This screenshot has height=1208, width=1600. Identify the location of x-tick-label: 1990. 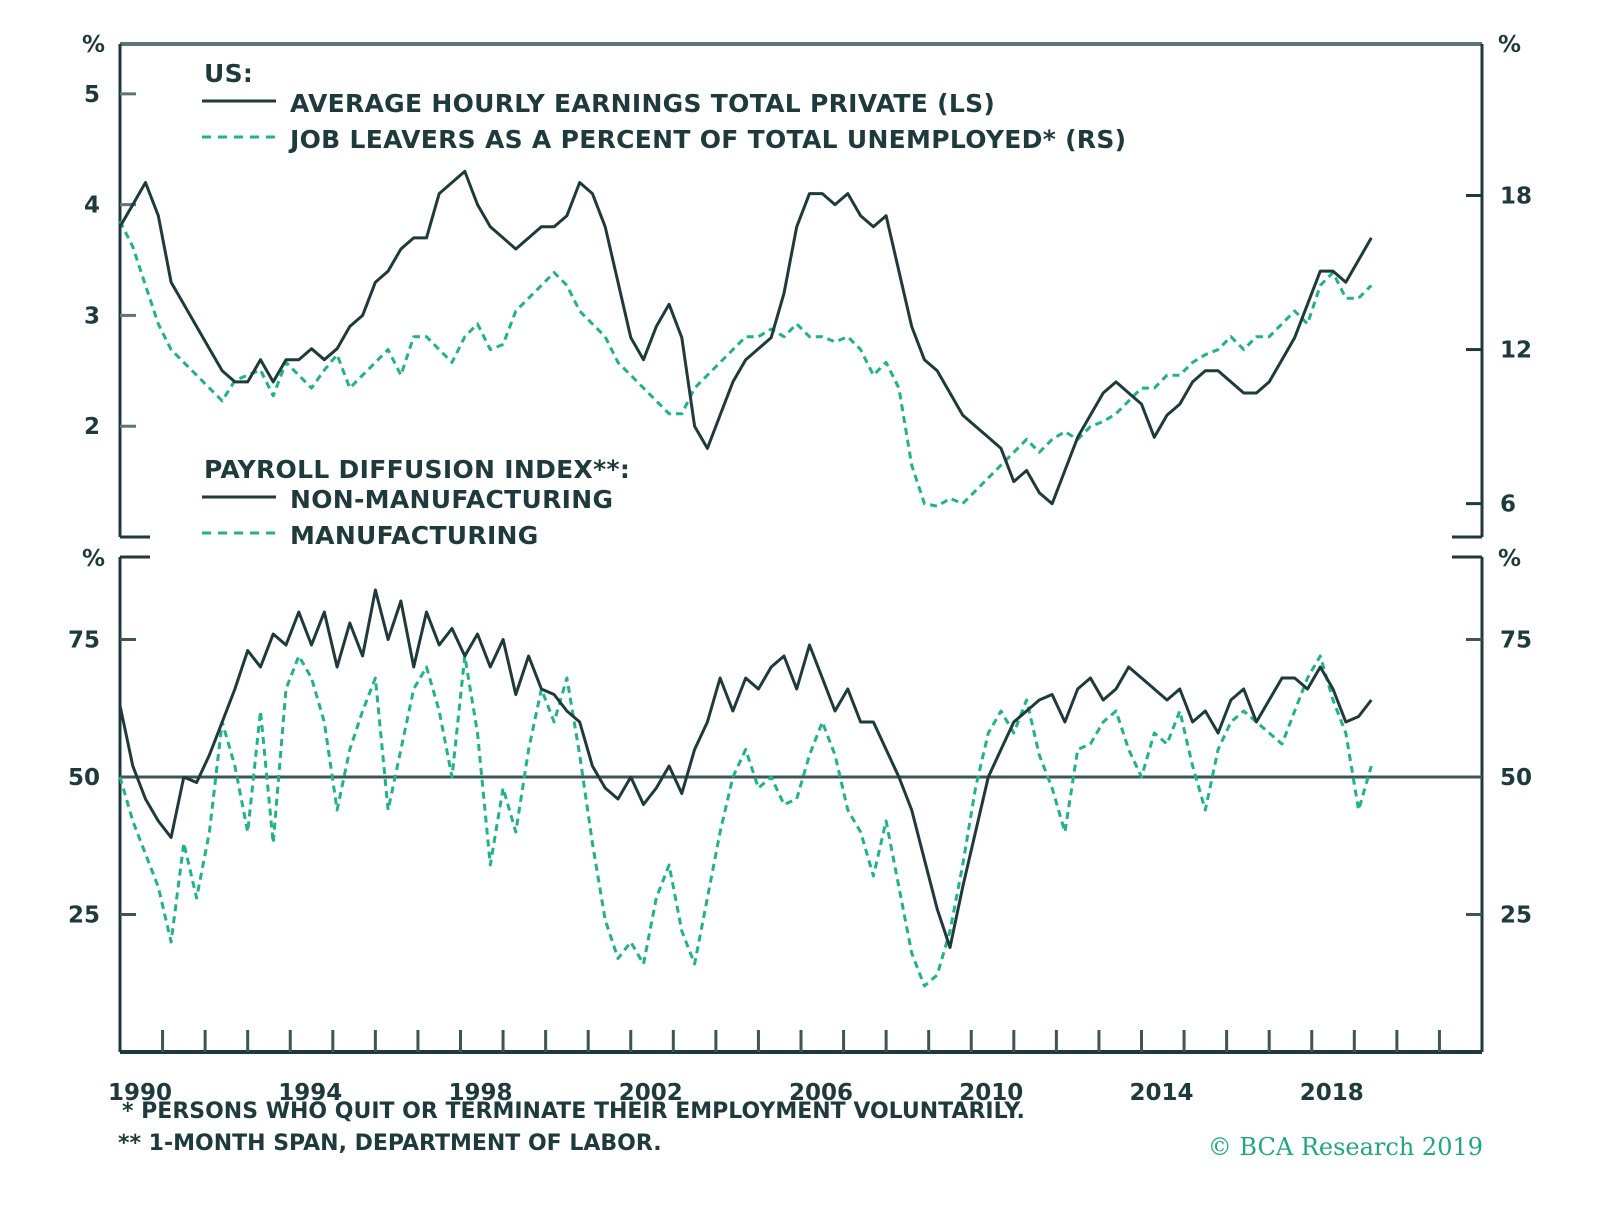
(140, 1093).